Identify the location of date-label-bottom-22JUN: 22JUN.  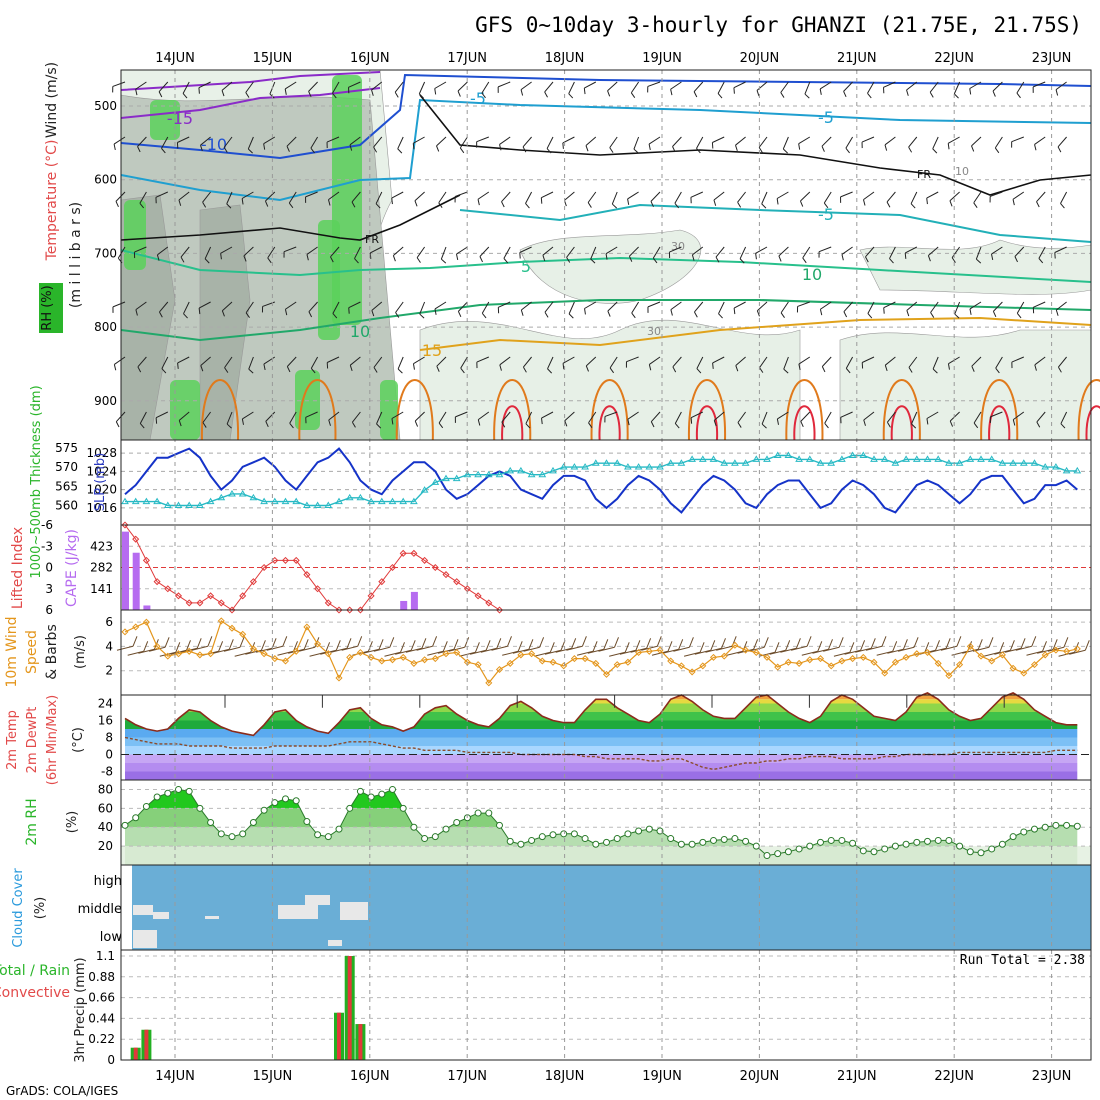
(954, 1076).